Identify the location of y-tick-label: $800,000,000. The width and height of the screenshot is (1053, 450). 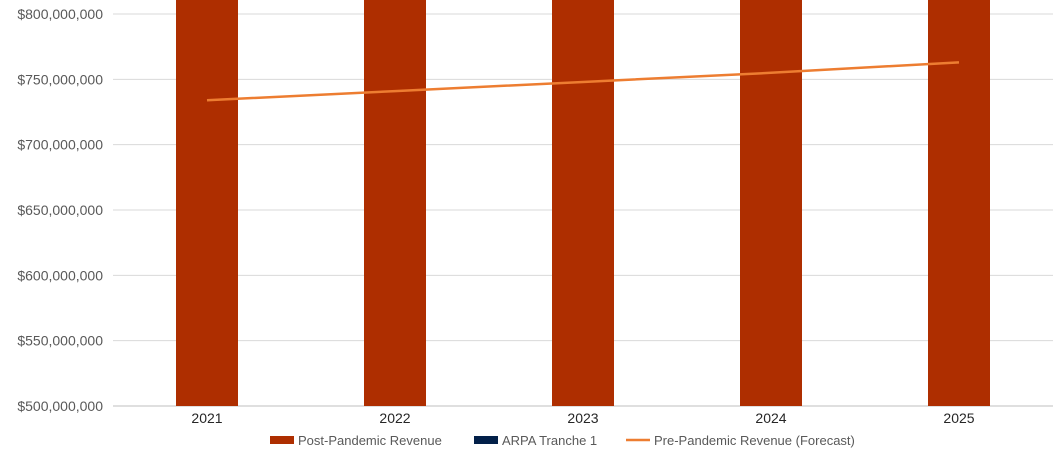
(60, 14).